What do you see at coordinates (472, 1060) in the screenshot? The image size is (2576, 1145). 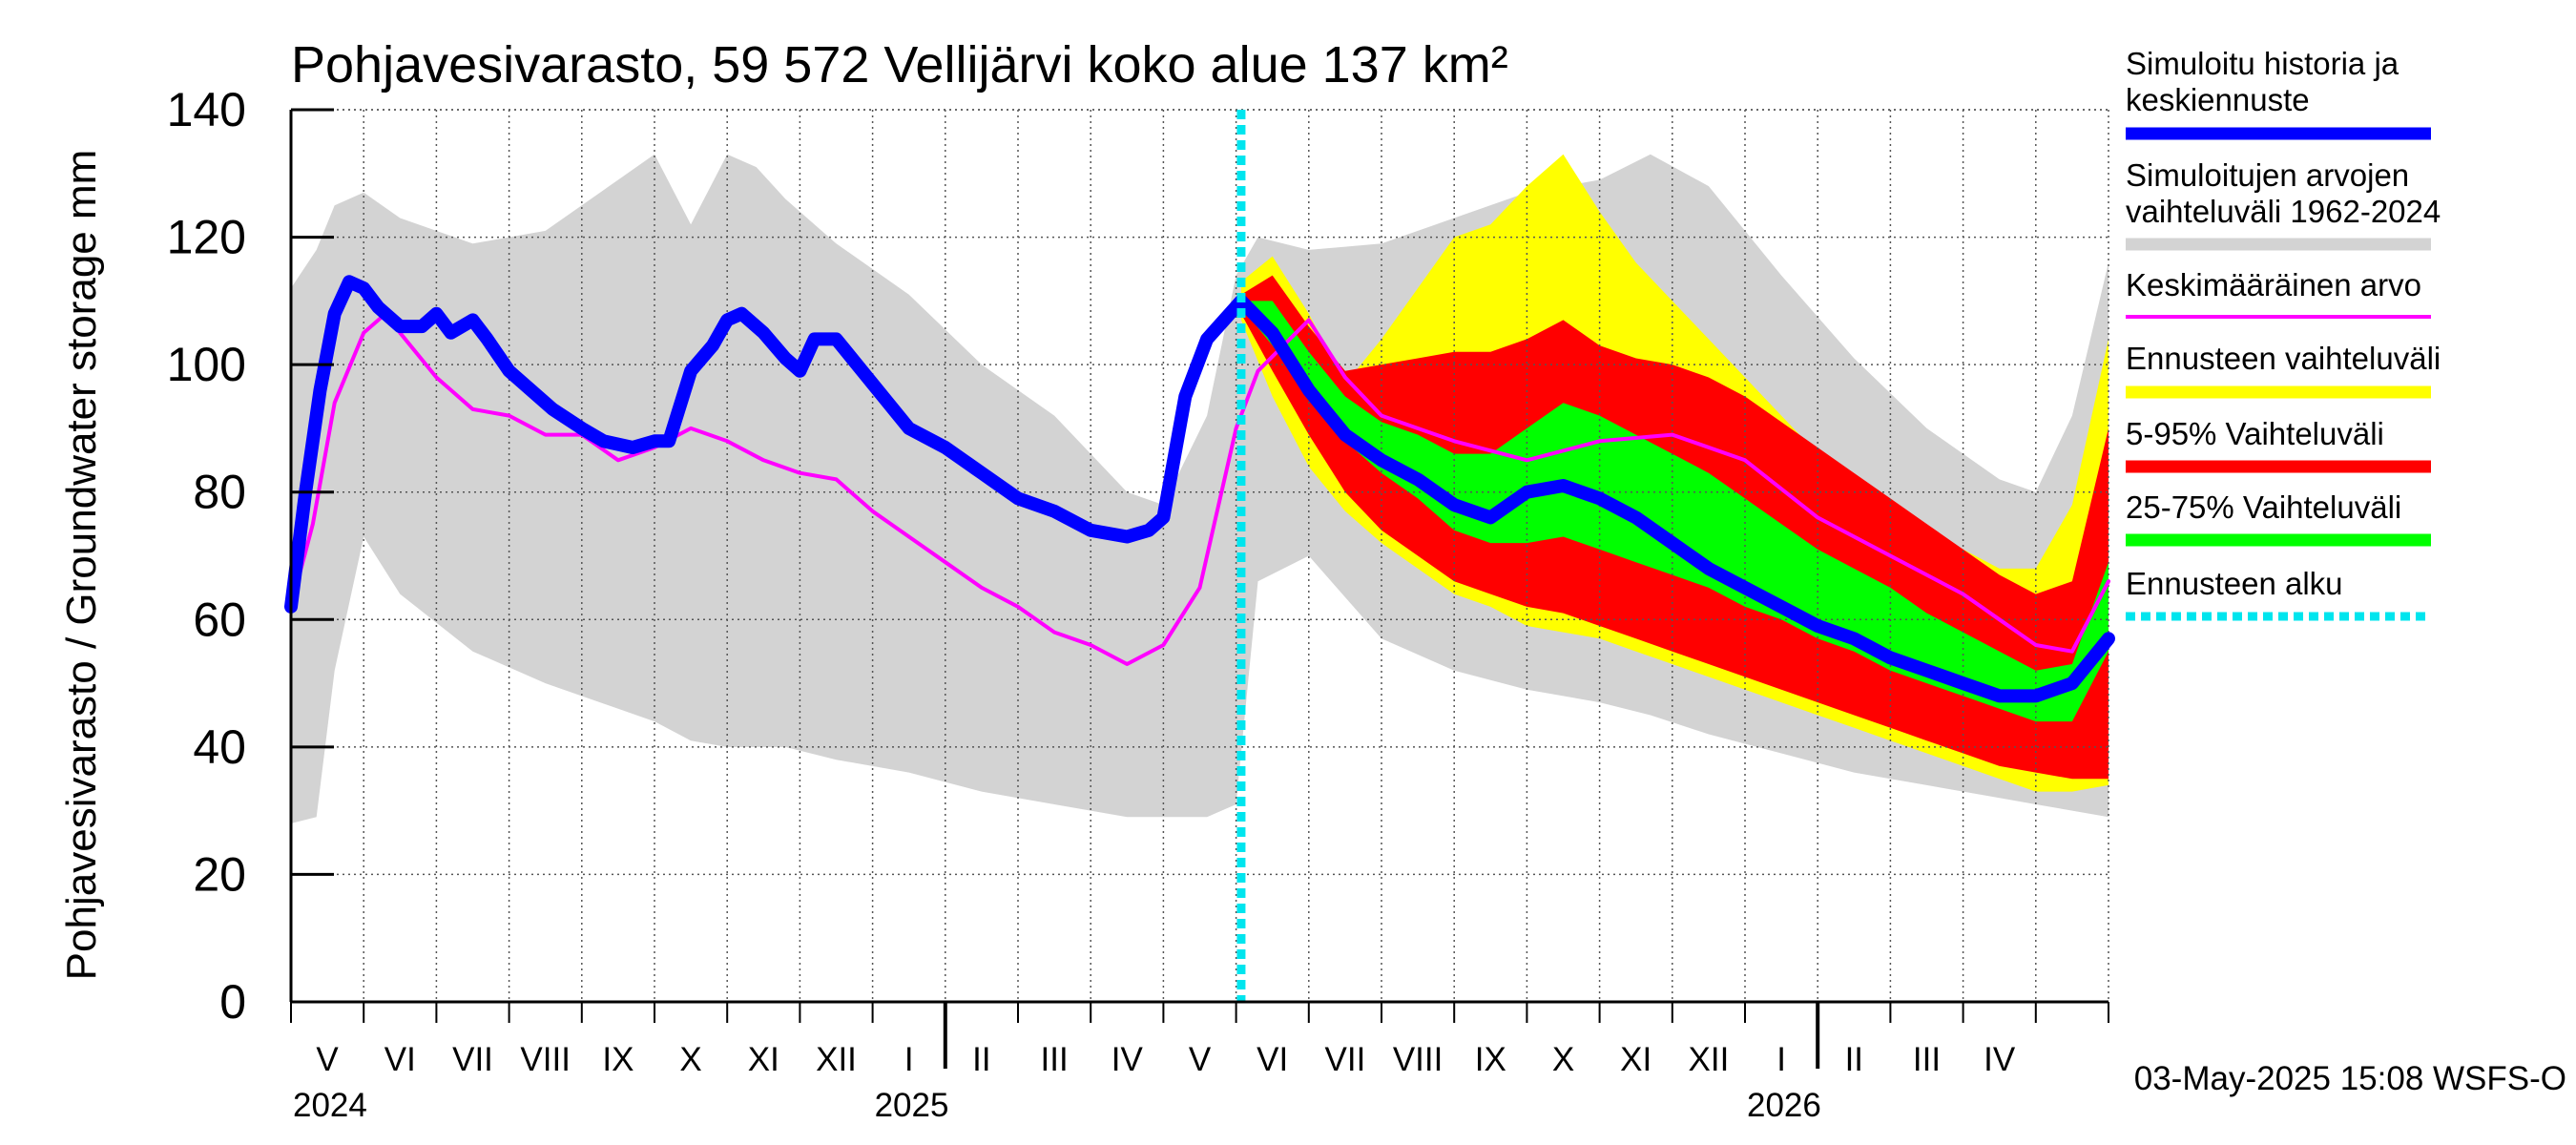 I see `month-label-2: VII` at bounding box center [472, 1060].